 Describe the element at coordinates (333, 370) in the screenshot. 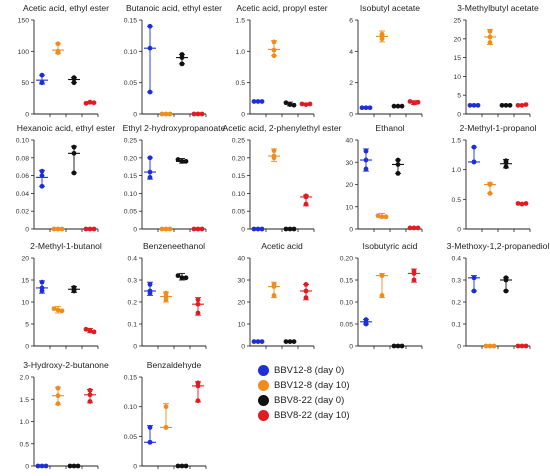

I see `legend-item: BBV12-8 (day 0)` at that location.